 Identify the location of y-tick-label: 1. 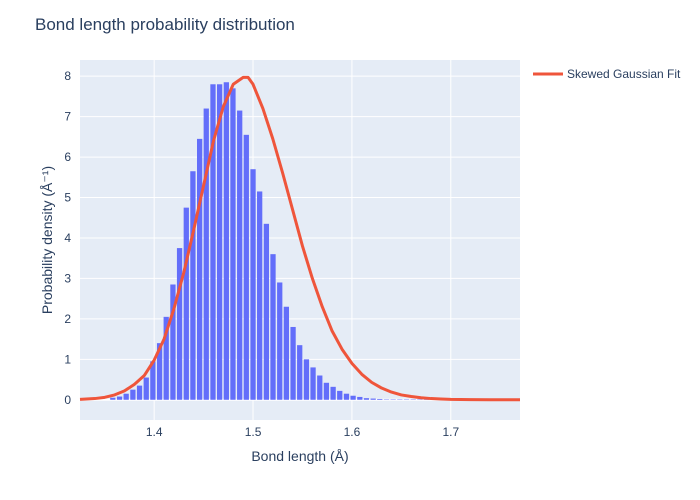
(67, 359).